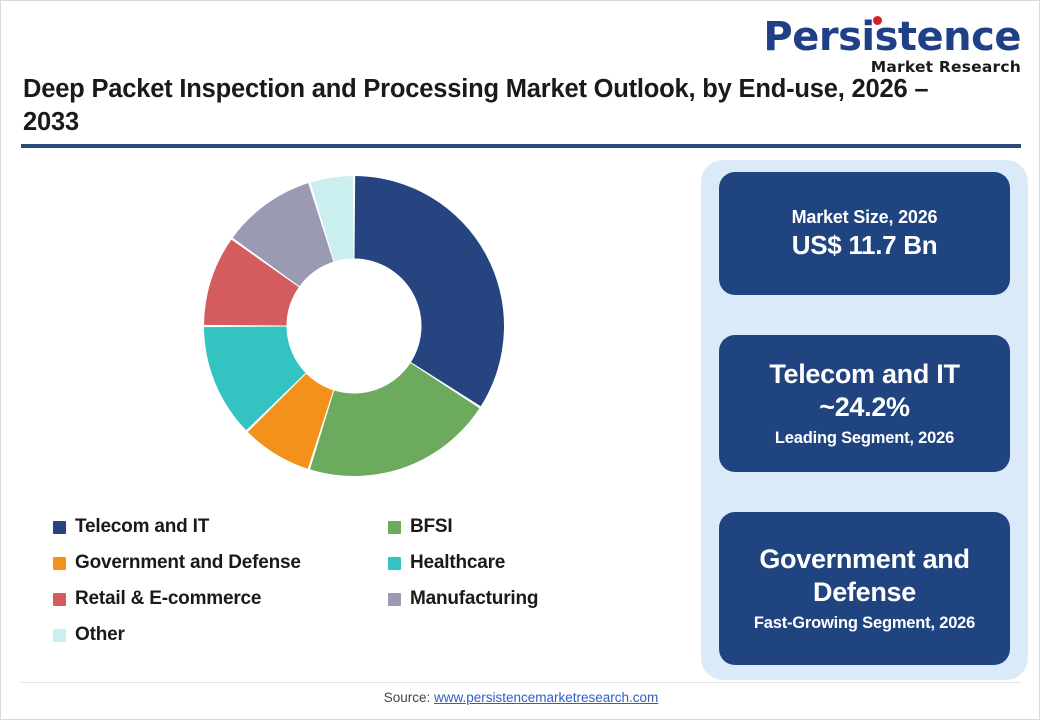 Image resolution: width=1040 pixels, height=720 pixels. I want to click on donut-slice: Government and Defense 7.8%, so click(290, 421).